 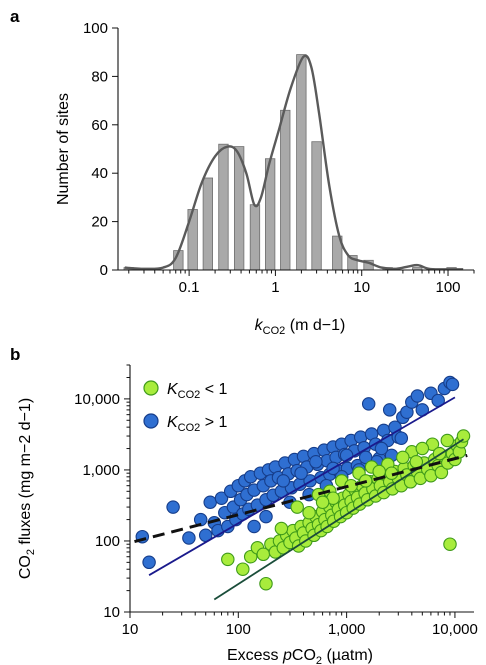 I want to click on y-tick-label-a-5: 100, so click(x=95, y=28).